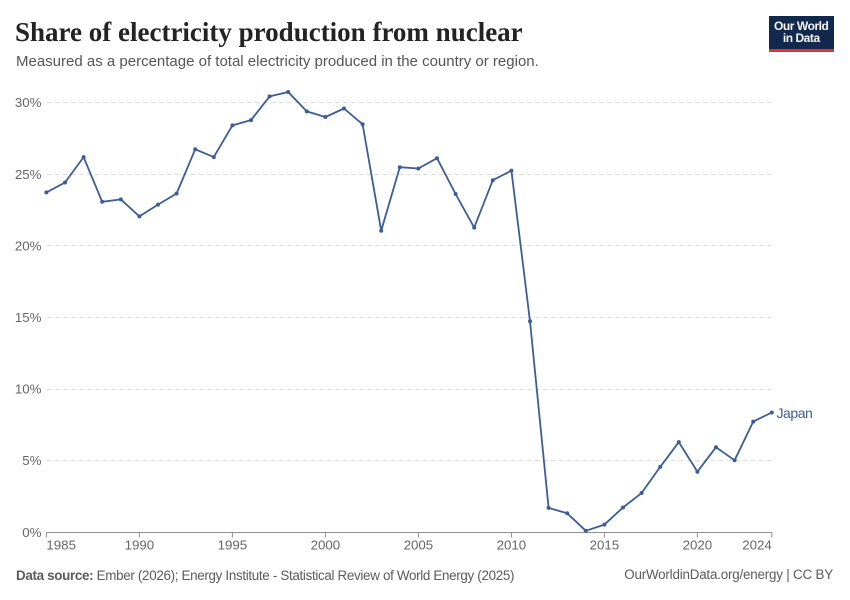 This screenshot has width=850, height=600. I want to click on svg-text: 1985, so click(61, 545).